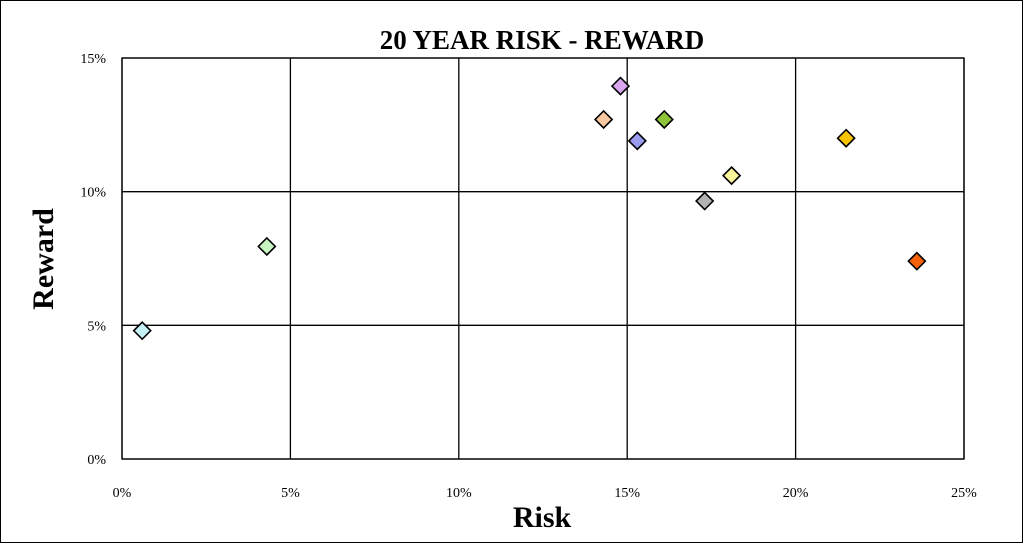 This screenshot has width=1023, height=544. What do you see at coordinates (542, 517) in the screenshot?
I see `x-axis-title: Risk` at bounding box center [542, 517].